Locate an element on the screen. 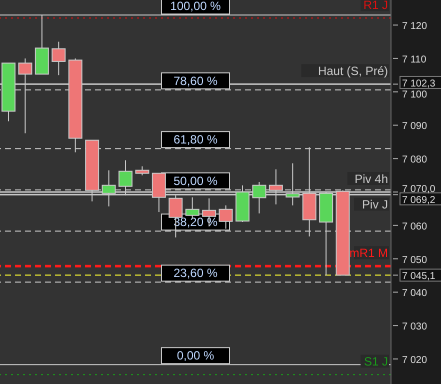  y-tick-label: 7 080 is located at coordinates (415, 160).